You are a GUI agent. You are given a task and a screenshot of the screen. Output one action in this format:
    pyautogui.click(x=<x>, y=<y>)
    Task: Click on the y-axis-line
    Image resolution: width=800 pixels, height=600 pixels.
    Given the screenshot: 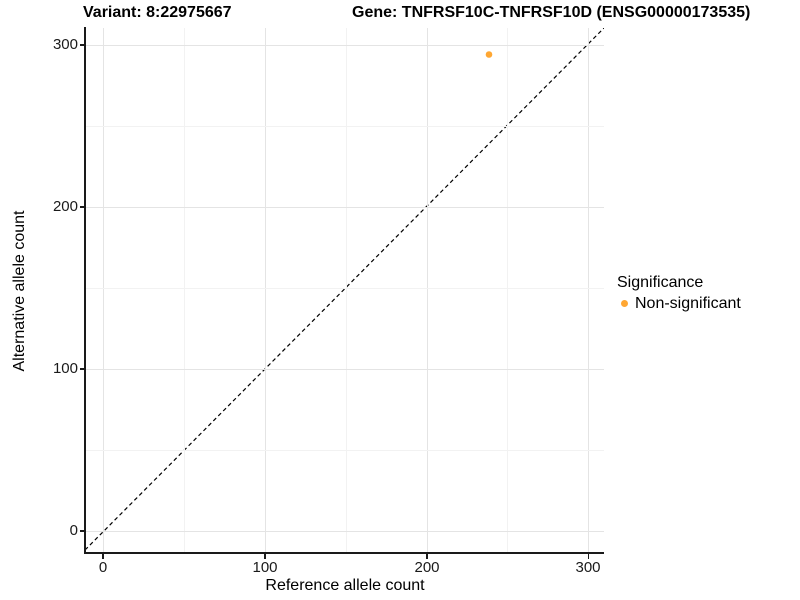 What is the action you would take?
    pyautogui.click(x=85, y=290)
    